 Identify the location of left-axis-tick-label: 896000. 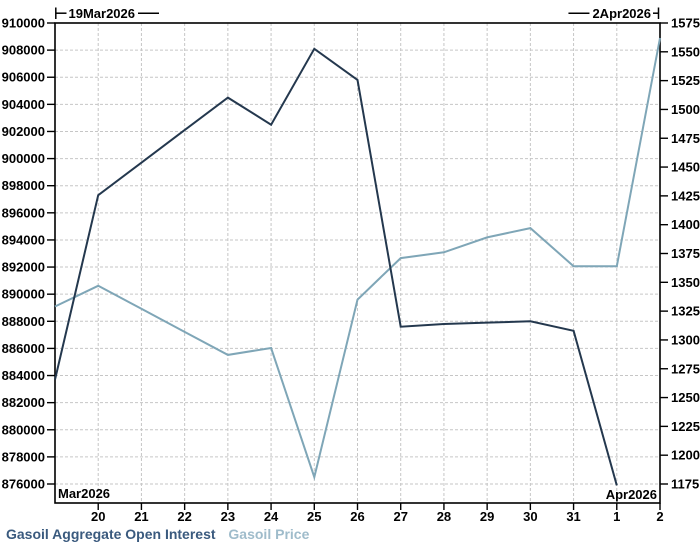
(23, 212).